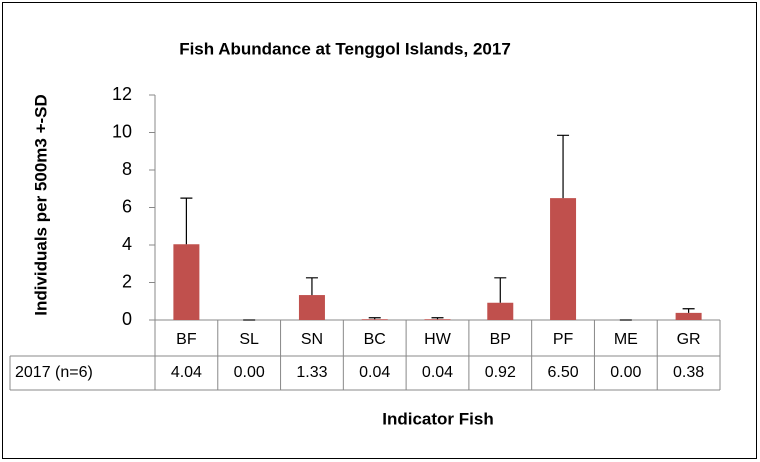  Describe the element at coordinates (122, 131) in the screenshot. I see `y-tick-label: 10` at that location.